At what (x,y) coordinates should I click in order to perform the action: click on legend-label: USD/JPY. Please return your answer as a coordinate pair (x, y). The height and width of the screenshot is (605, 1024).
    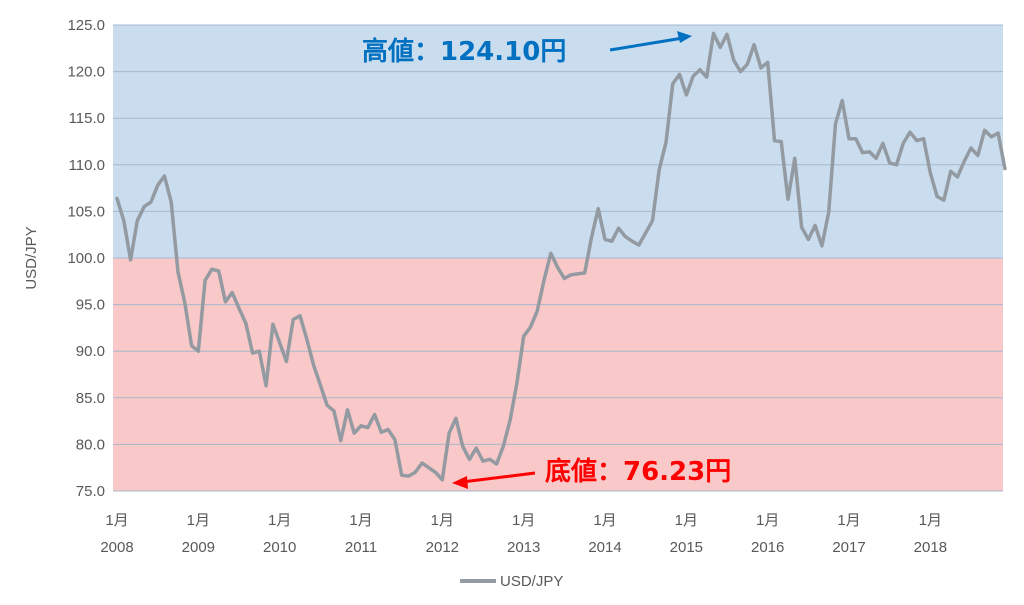
    Looking at the image, I should click on (531, 581).